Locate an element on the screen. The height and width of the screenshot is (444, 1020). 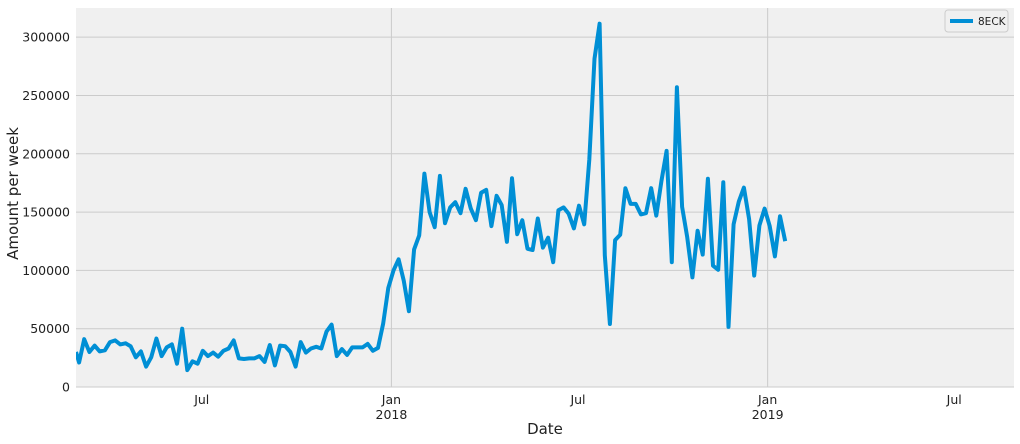
y-axis-title: Amount per week is located at coordinates (13, 193).